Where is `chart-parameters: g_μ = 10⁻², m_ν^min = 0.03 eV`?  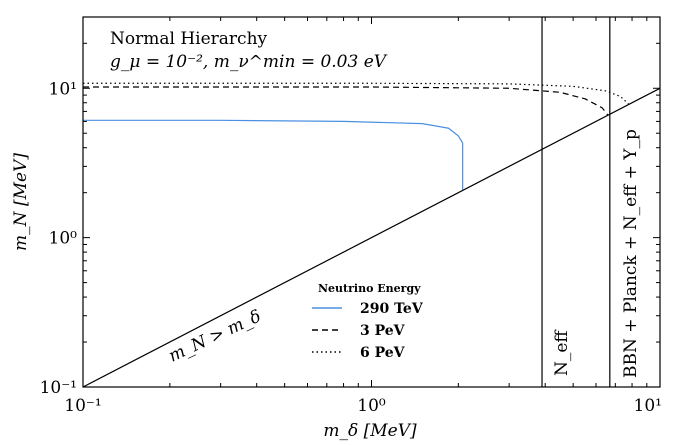 chart-parameters: g_μ = 10⁻², m_ν^min = 0.03 eV is located at coordinates (249, 62).